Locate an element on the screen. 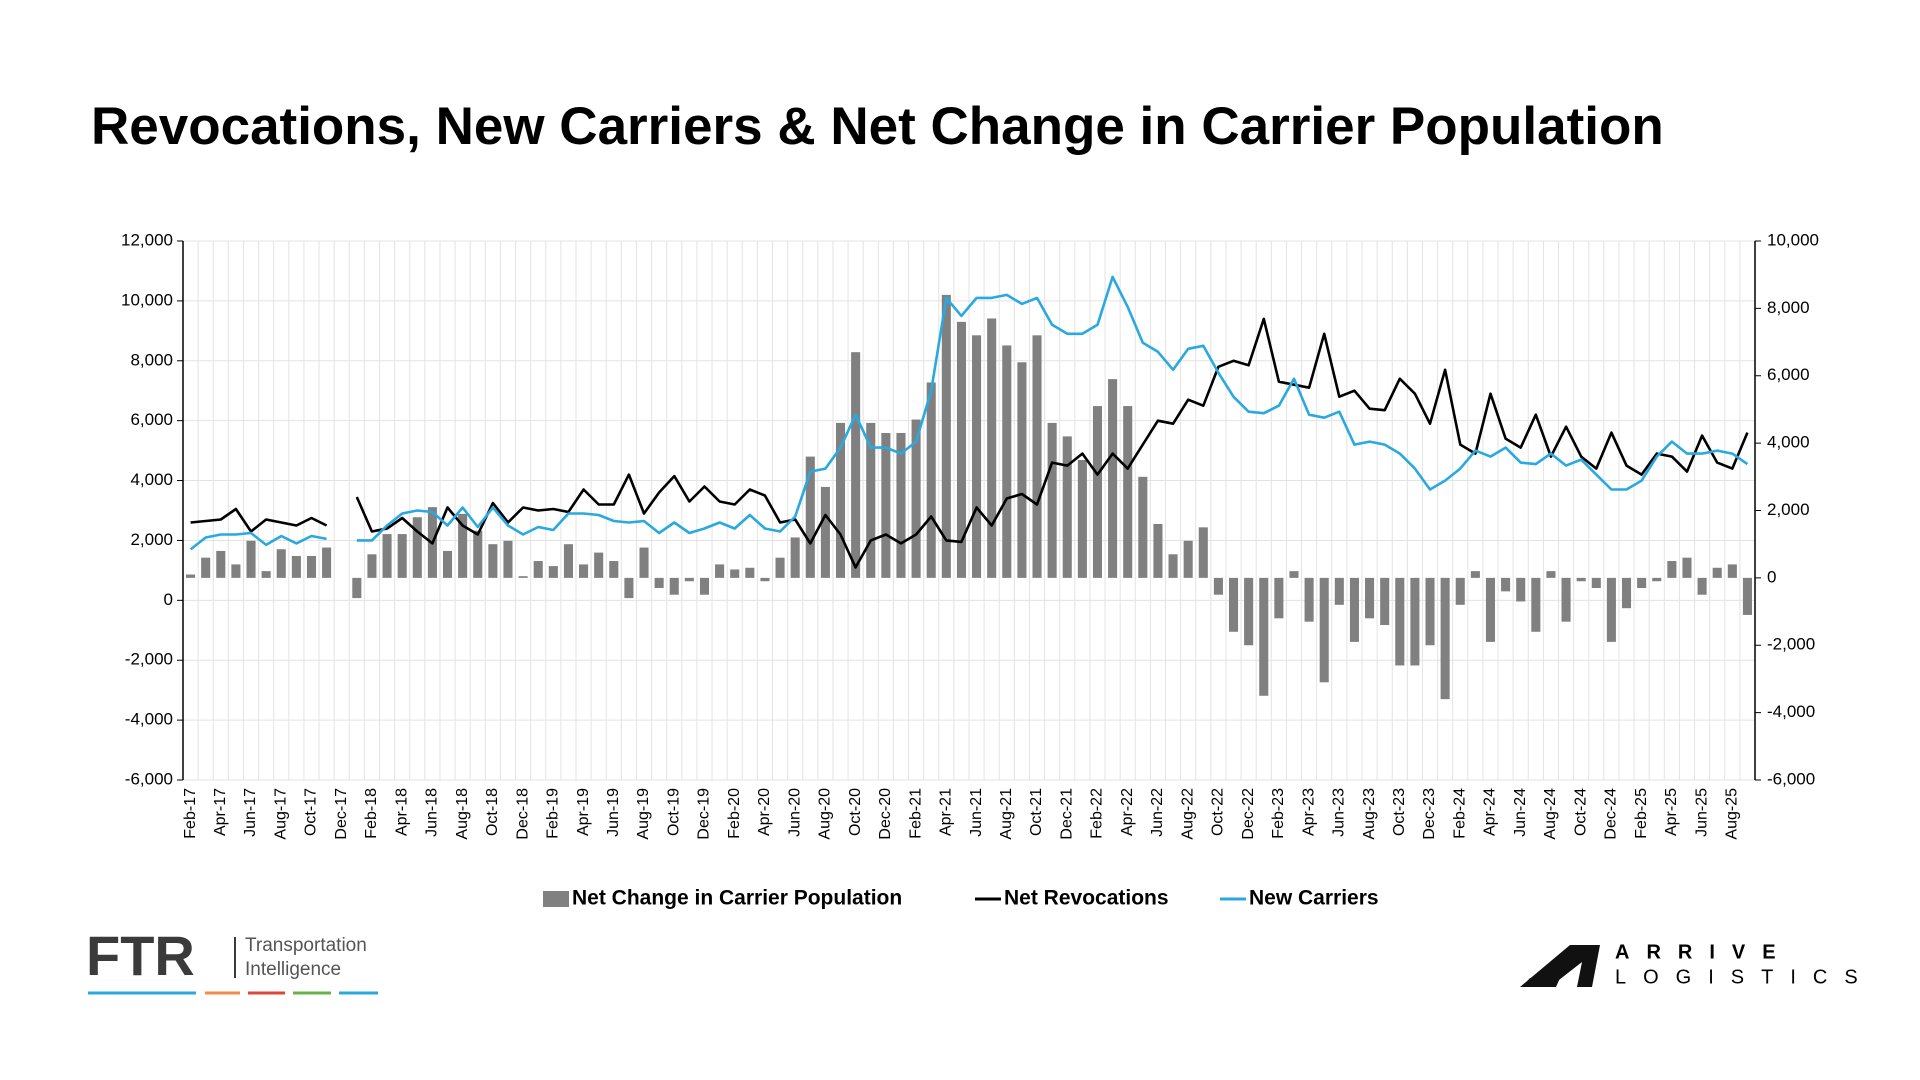  y2-tick-label: 4,000 is located at coordinates (1788, 442).